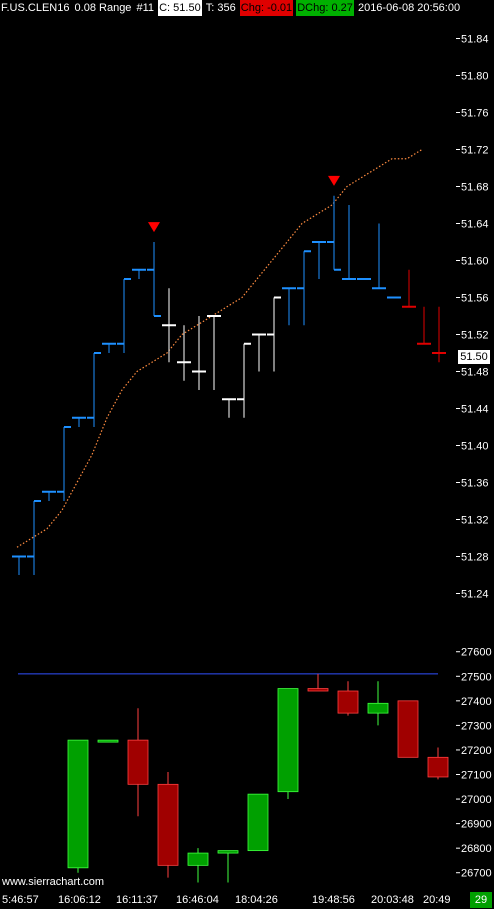 The height and width of the screenshot is (909, 494). I want to click on price-tick-label: 51.56, so click(475, 299).